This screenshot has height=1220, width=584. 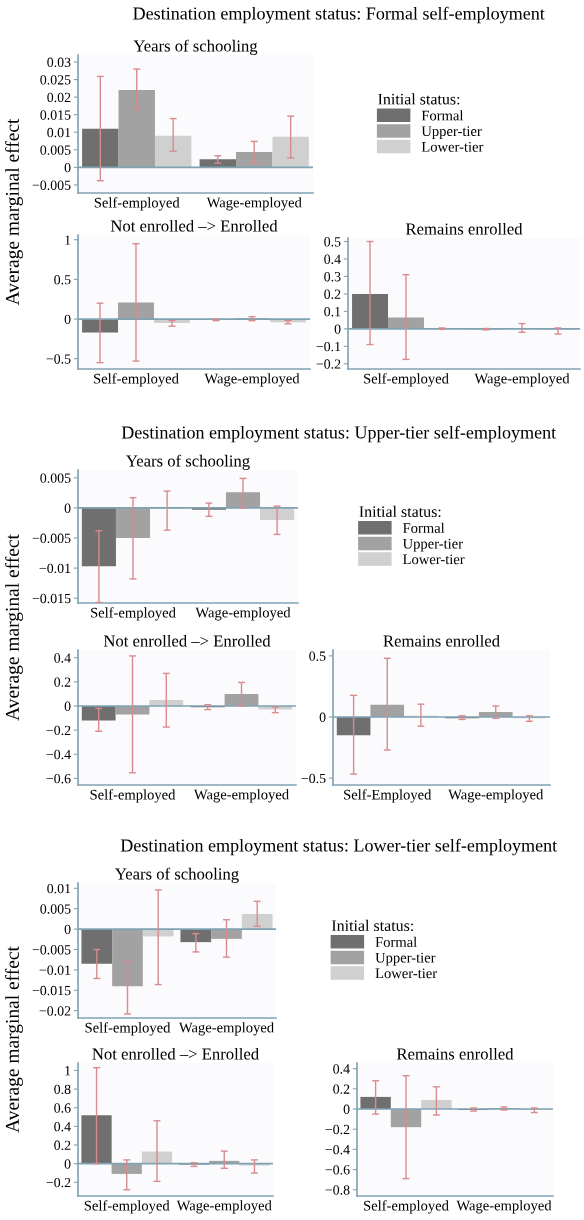 What do you see at coordinates (339, 847) in the screenshot?
I see `text: Destination employment status: Lower-tier self-employment` at bounding box center [339, 847].